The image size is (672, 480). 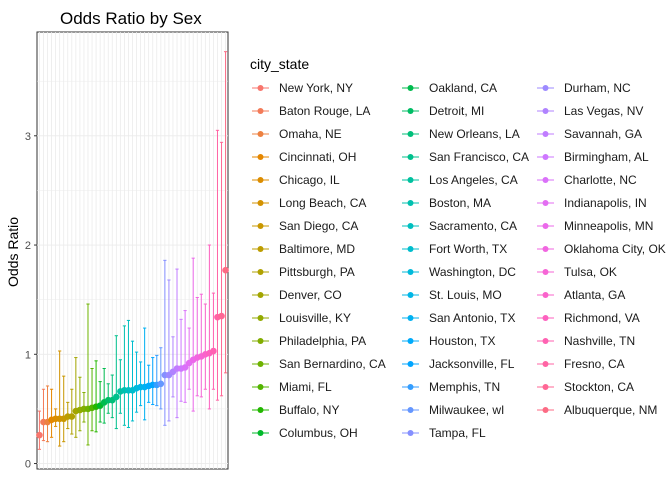 I want to click on chart-title: Odds Ratio by Sex, so click(x=131, y=18).